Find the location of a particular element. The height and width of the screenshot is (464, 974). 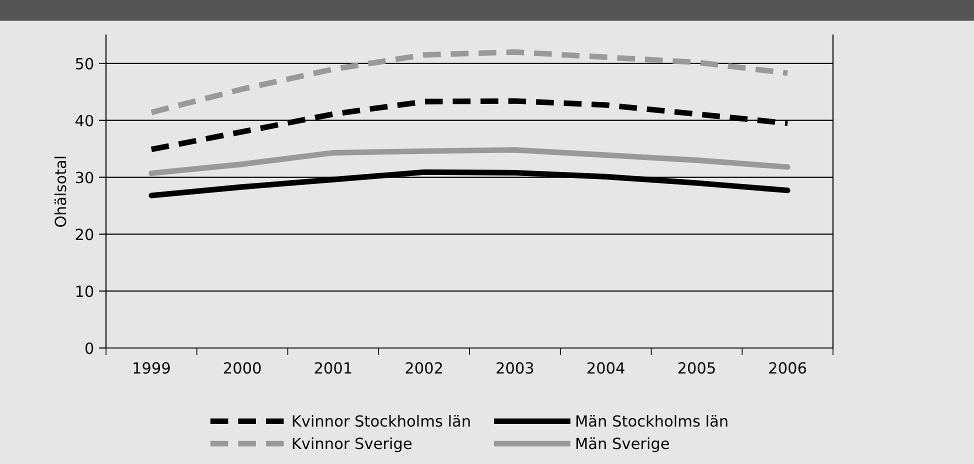

y-tick-label: 30 is located at coordinates (85, 178).